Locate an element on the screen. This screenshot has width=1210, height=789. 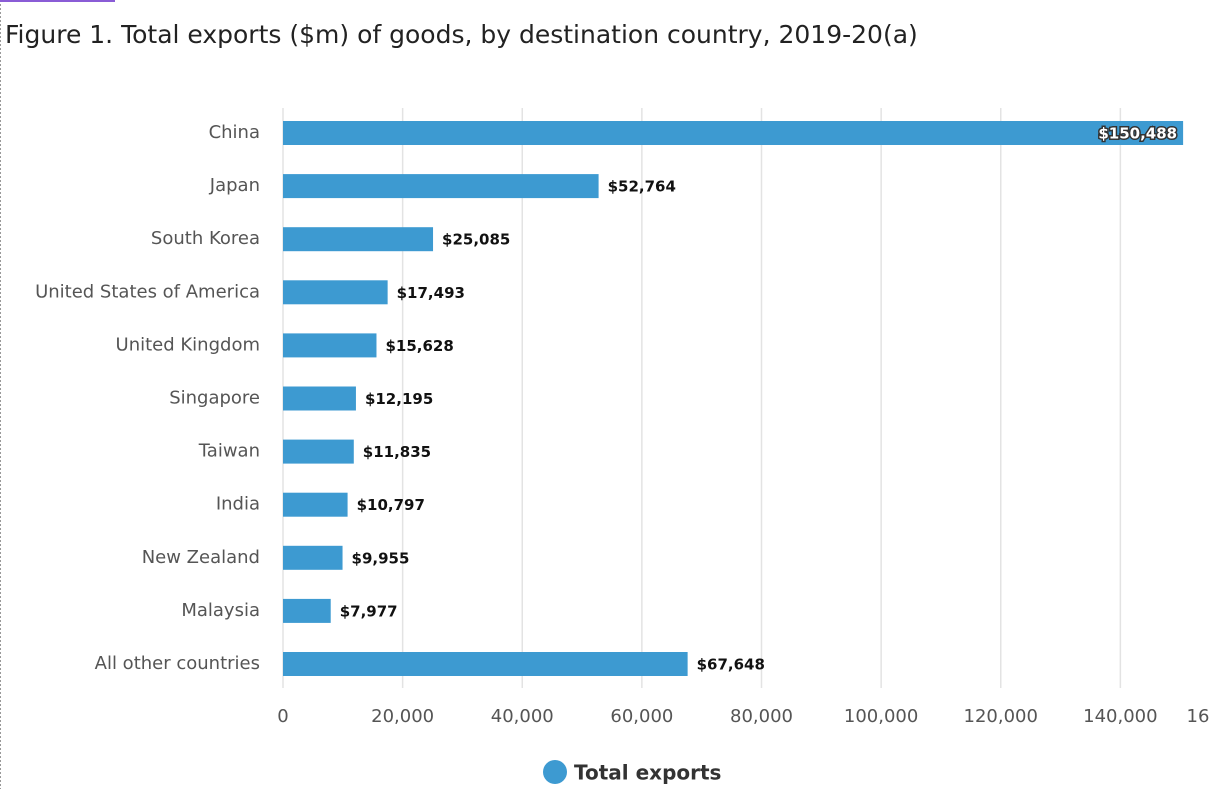
data-label: $25,085 is located at coordinates (476, 240).